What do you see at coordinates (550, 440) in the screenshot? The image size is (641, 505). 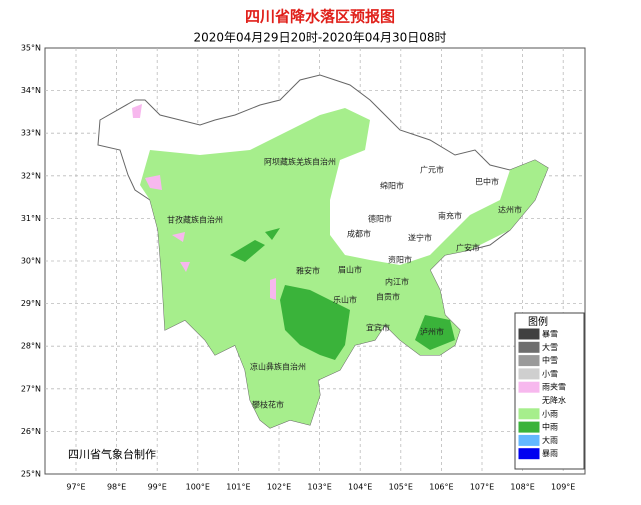 I see `legend-label: 大雨` at bounding box center [550, 440].